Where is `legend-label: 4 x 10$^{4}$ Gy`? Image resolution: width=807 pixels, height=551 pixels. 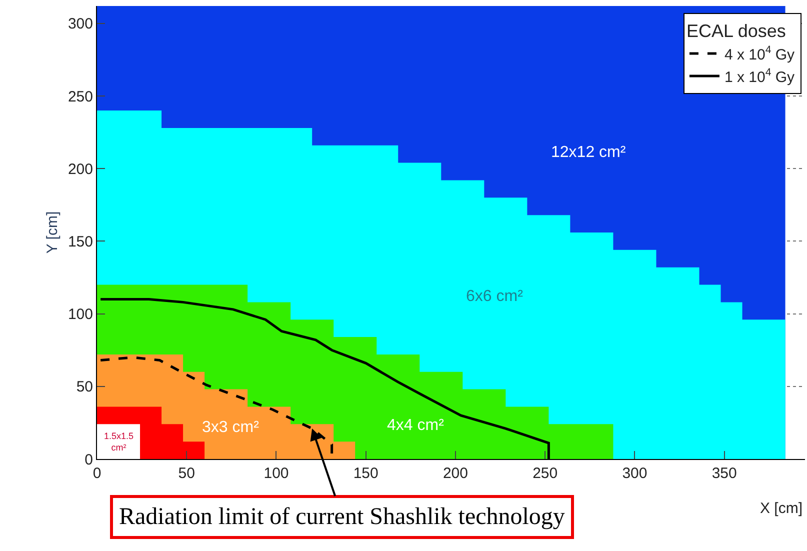 legend-label: 4 x 10$^{4}$ Gy is located at coordinates (760, 54).